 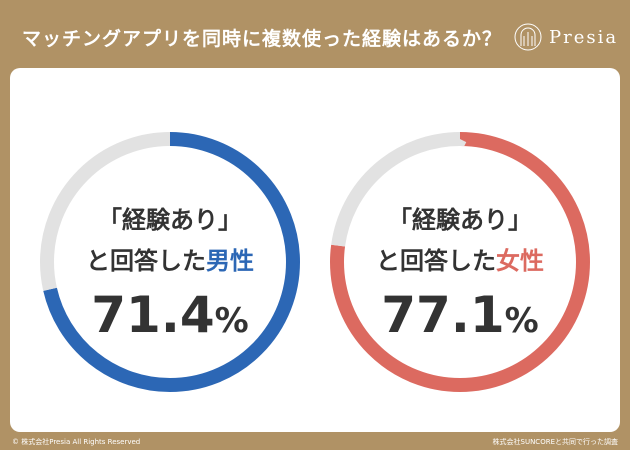 I want to click on male-unit: %, so click(x=231, y=321).